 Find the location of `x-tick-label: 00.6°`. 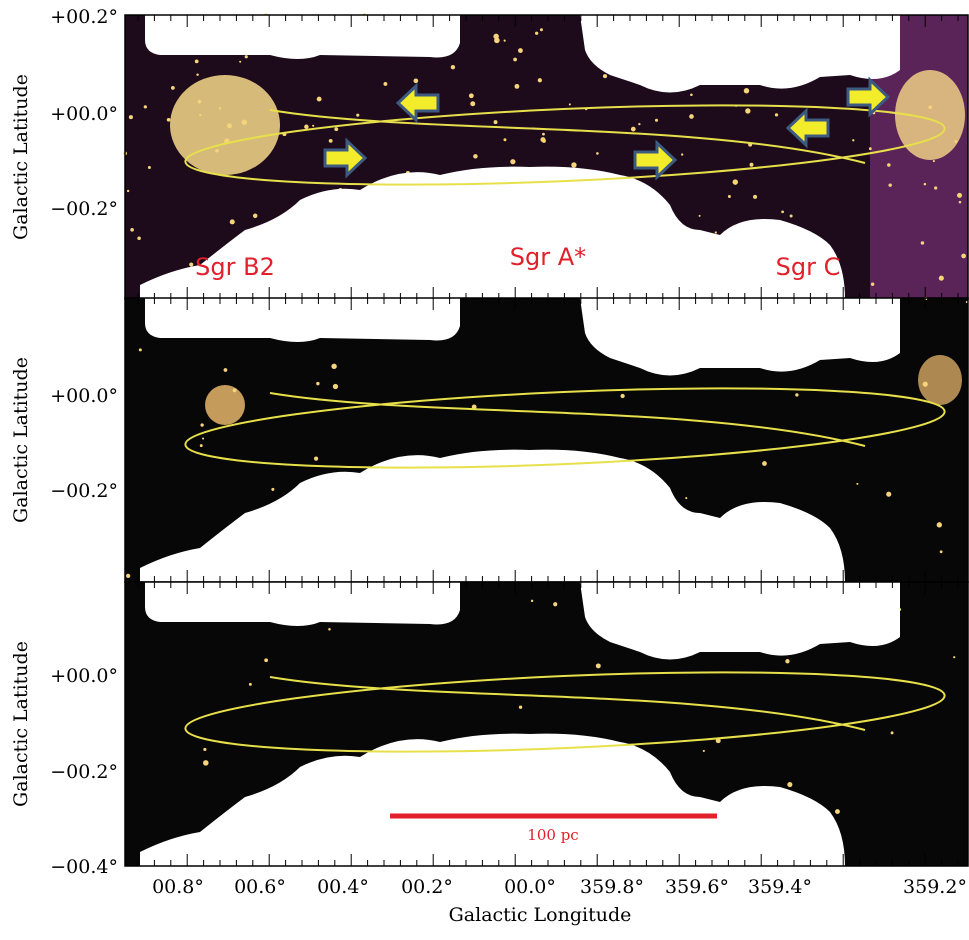

x-tick-label: 00.6° is located at coordinates (260, 887).